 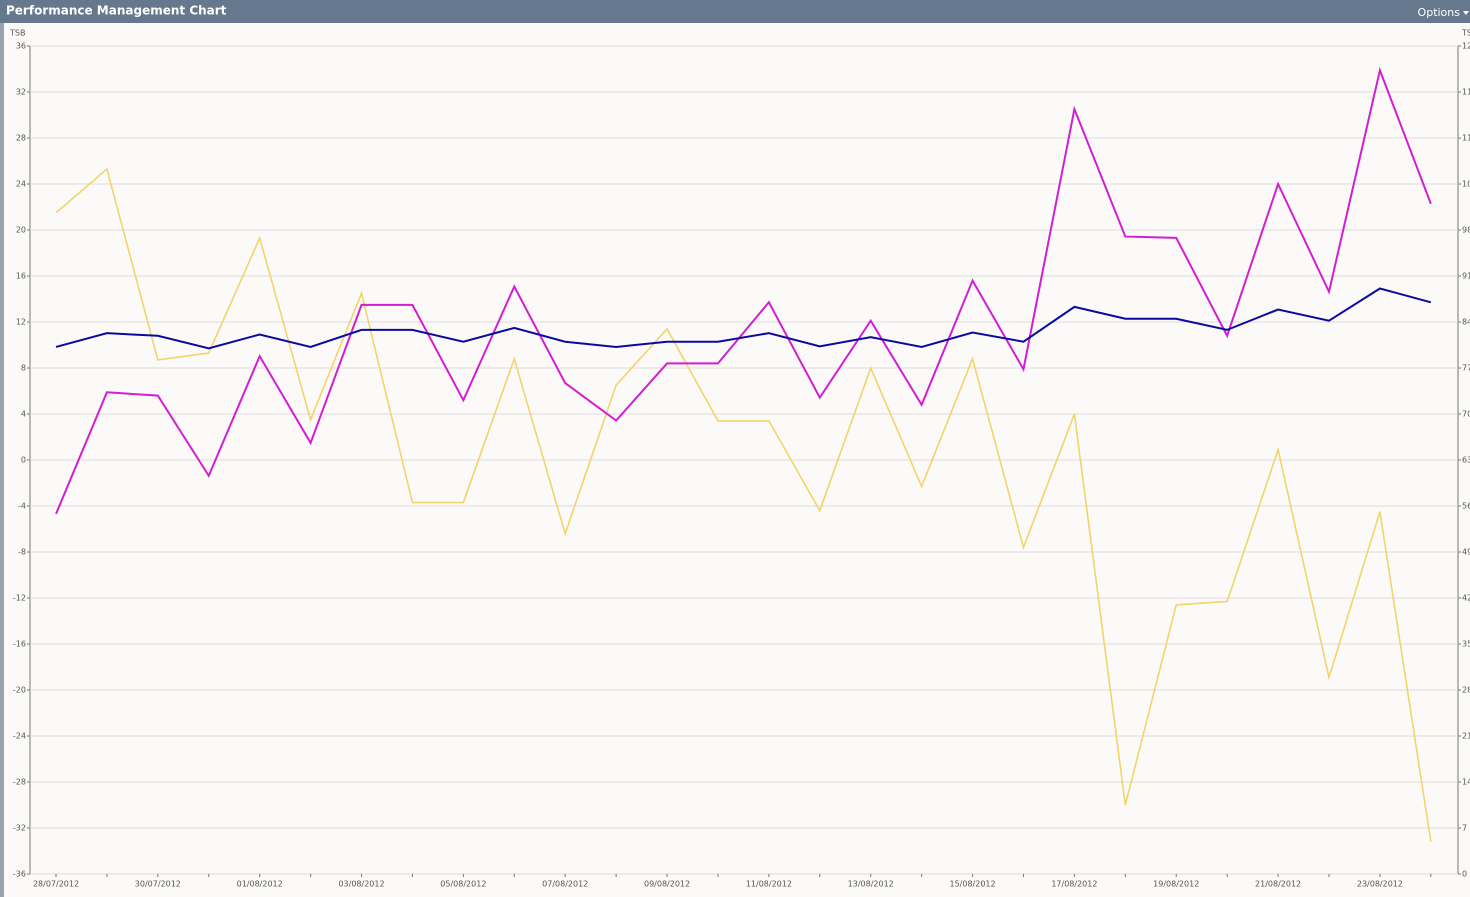 I want to click on x-tick-label: 07/08/2012, so click(x=565, y=884).